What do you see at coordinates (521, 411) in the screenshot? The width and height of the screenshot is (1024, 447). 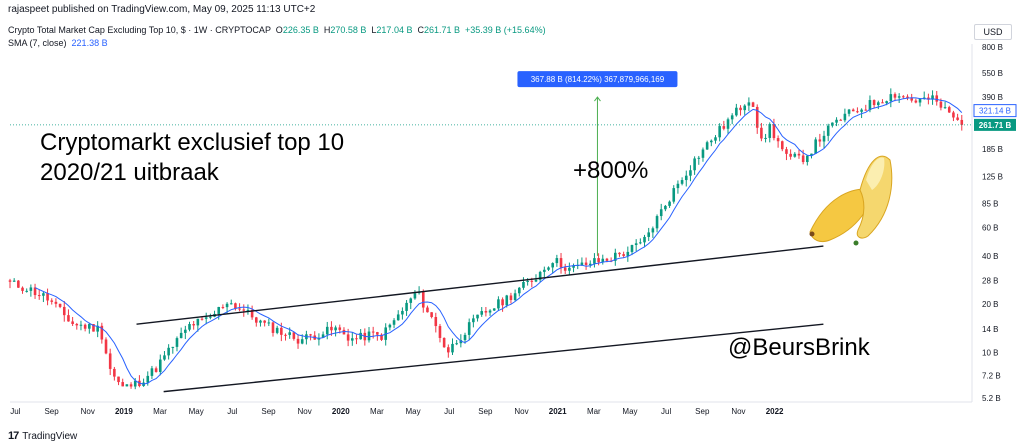 I see `x-tick-label: Nov` at bounding box center [521, 411].